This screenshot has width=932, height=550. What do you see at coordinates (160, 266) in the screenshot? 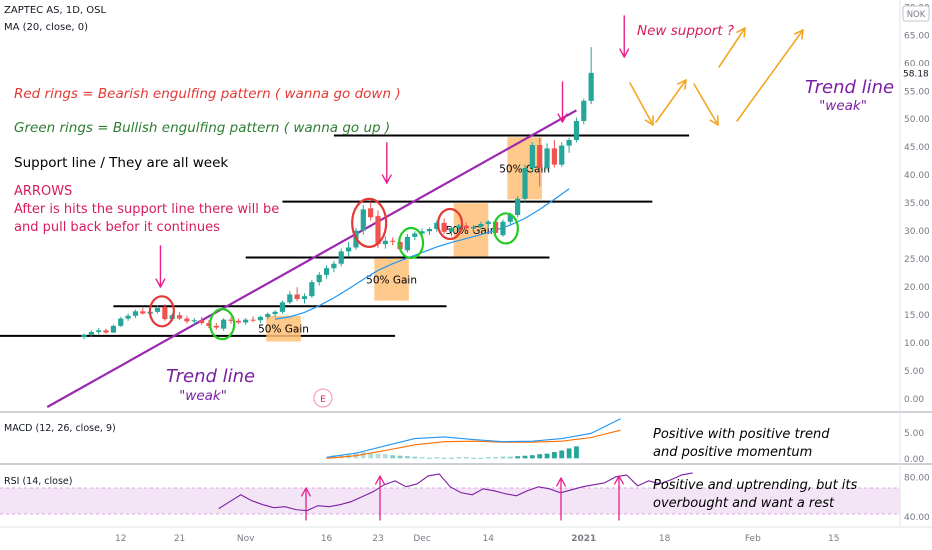
I see `pink-arrow` at bounding box center [160, 266].